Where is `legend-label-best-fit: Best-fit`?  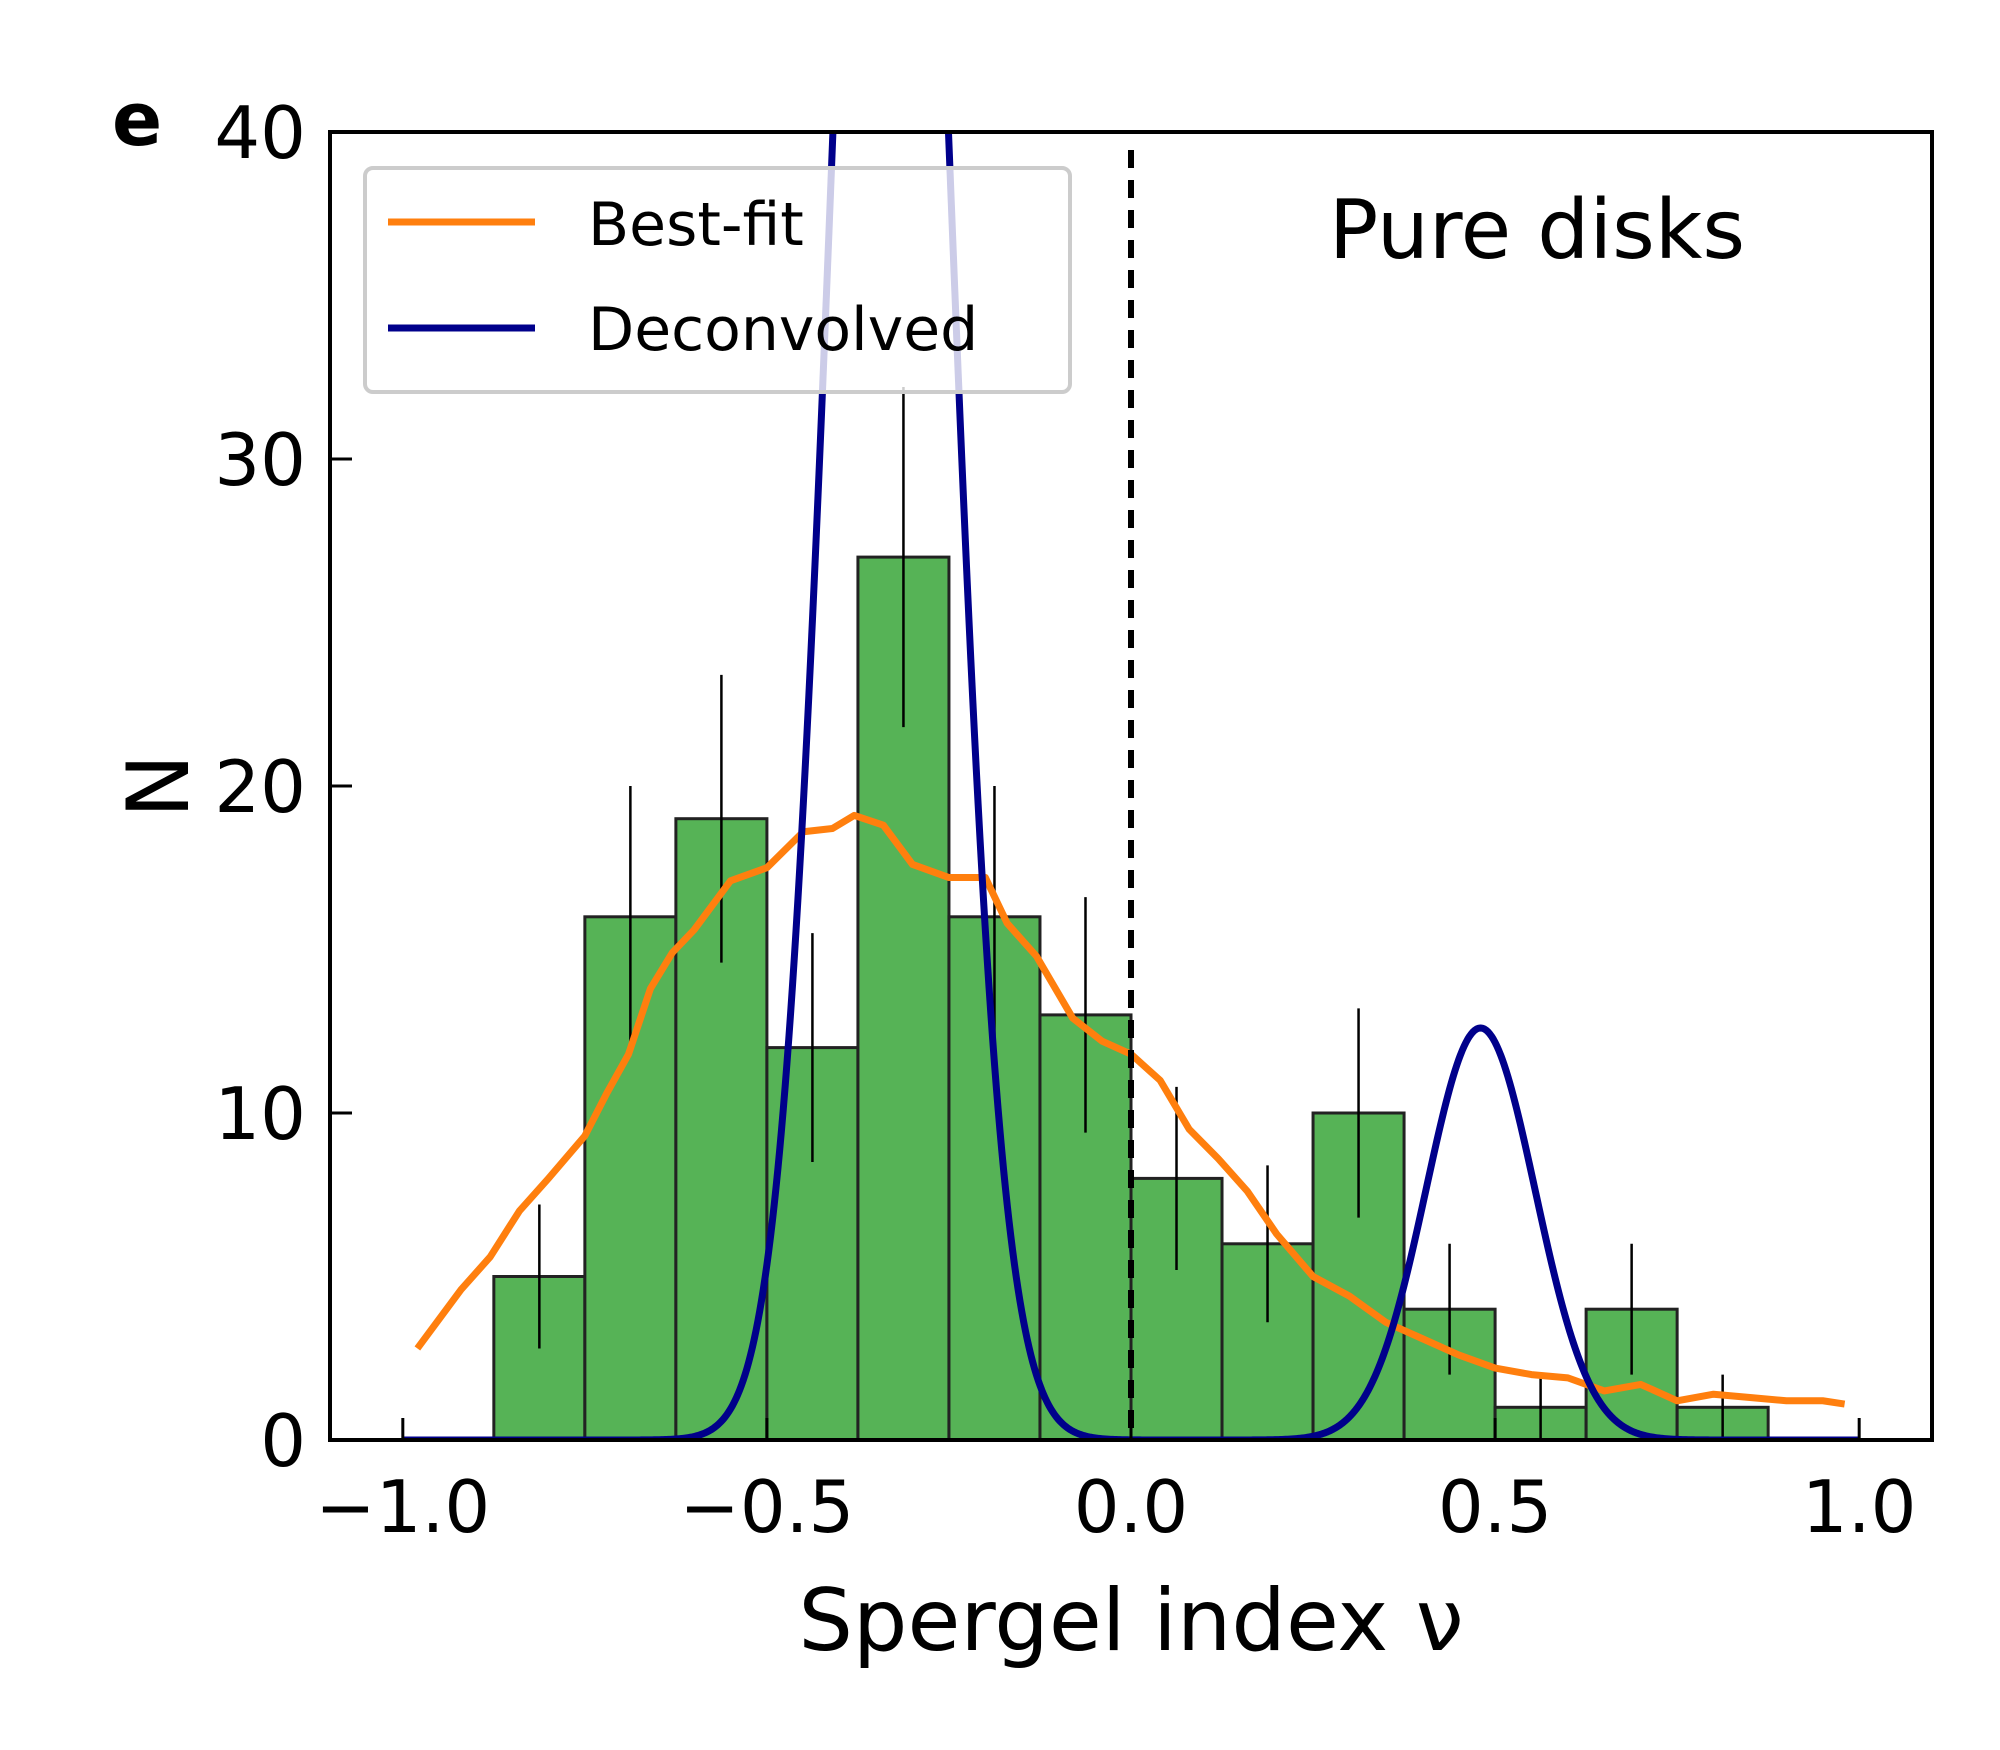 legend-label-best-fit: Best-fit is located at coordinates (696, 225).